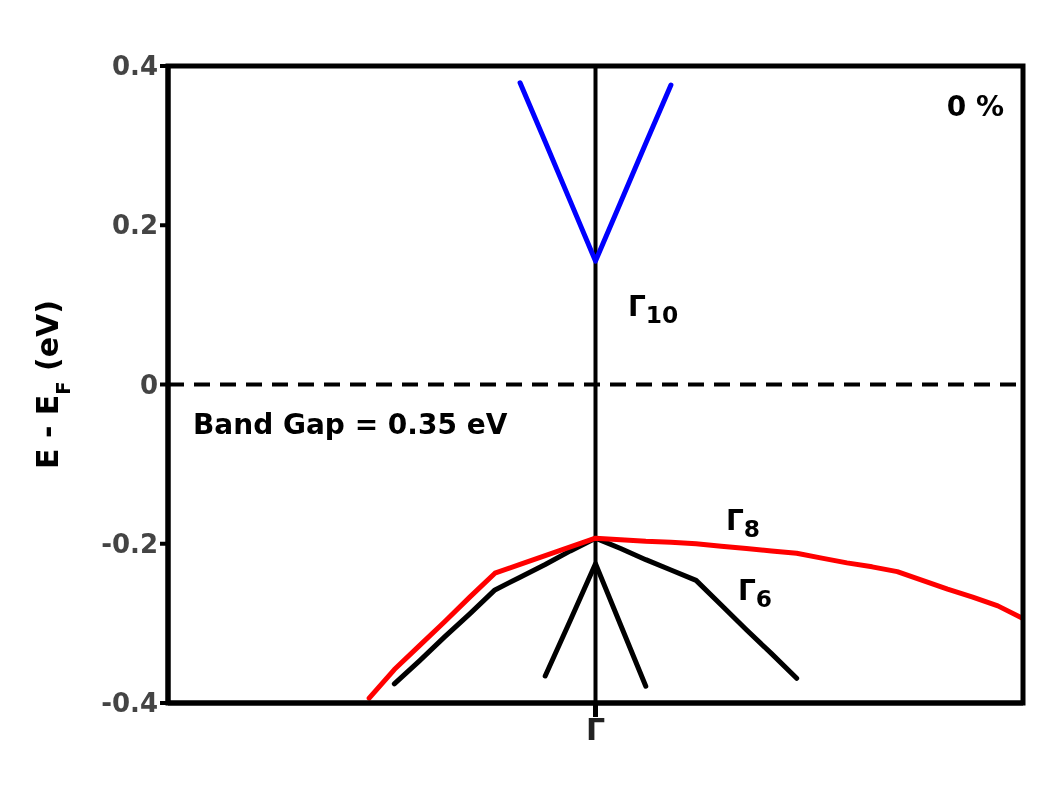 This screenshot has height=792, width=1042. I want to click on y-tick-label: 0.4, so click(134, 66).